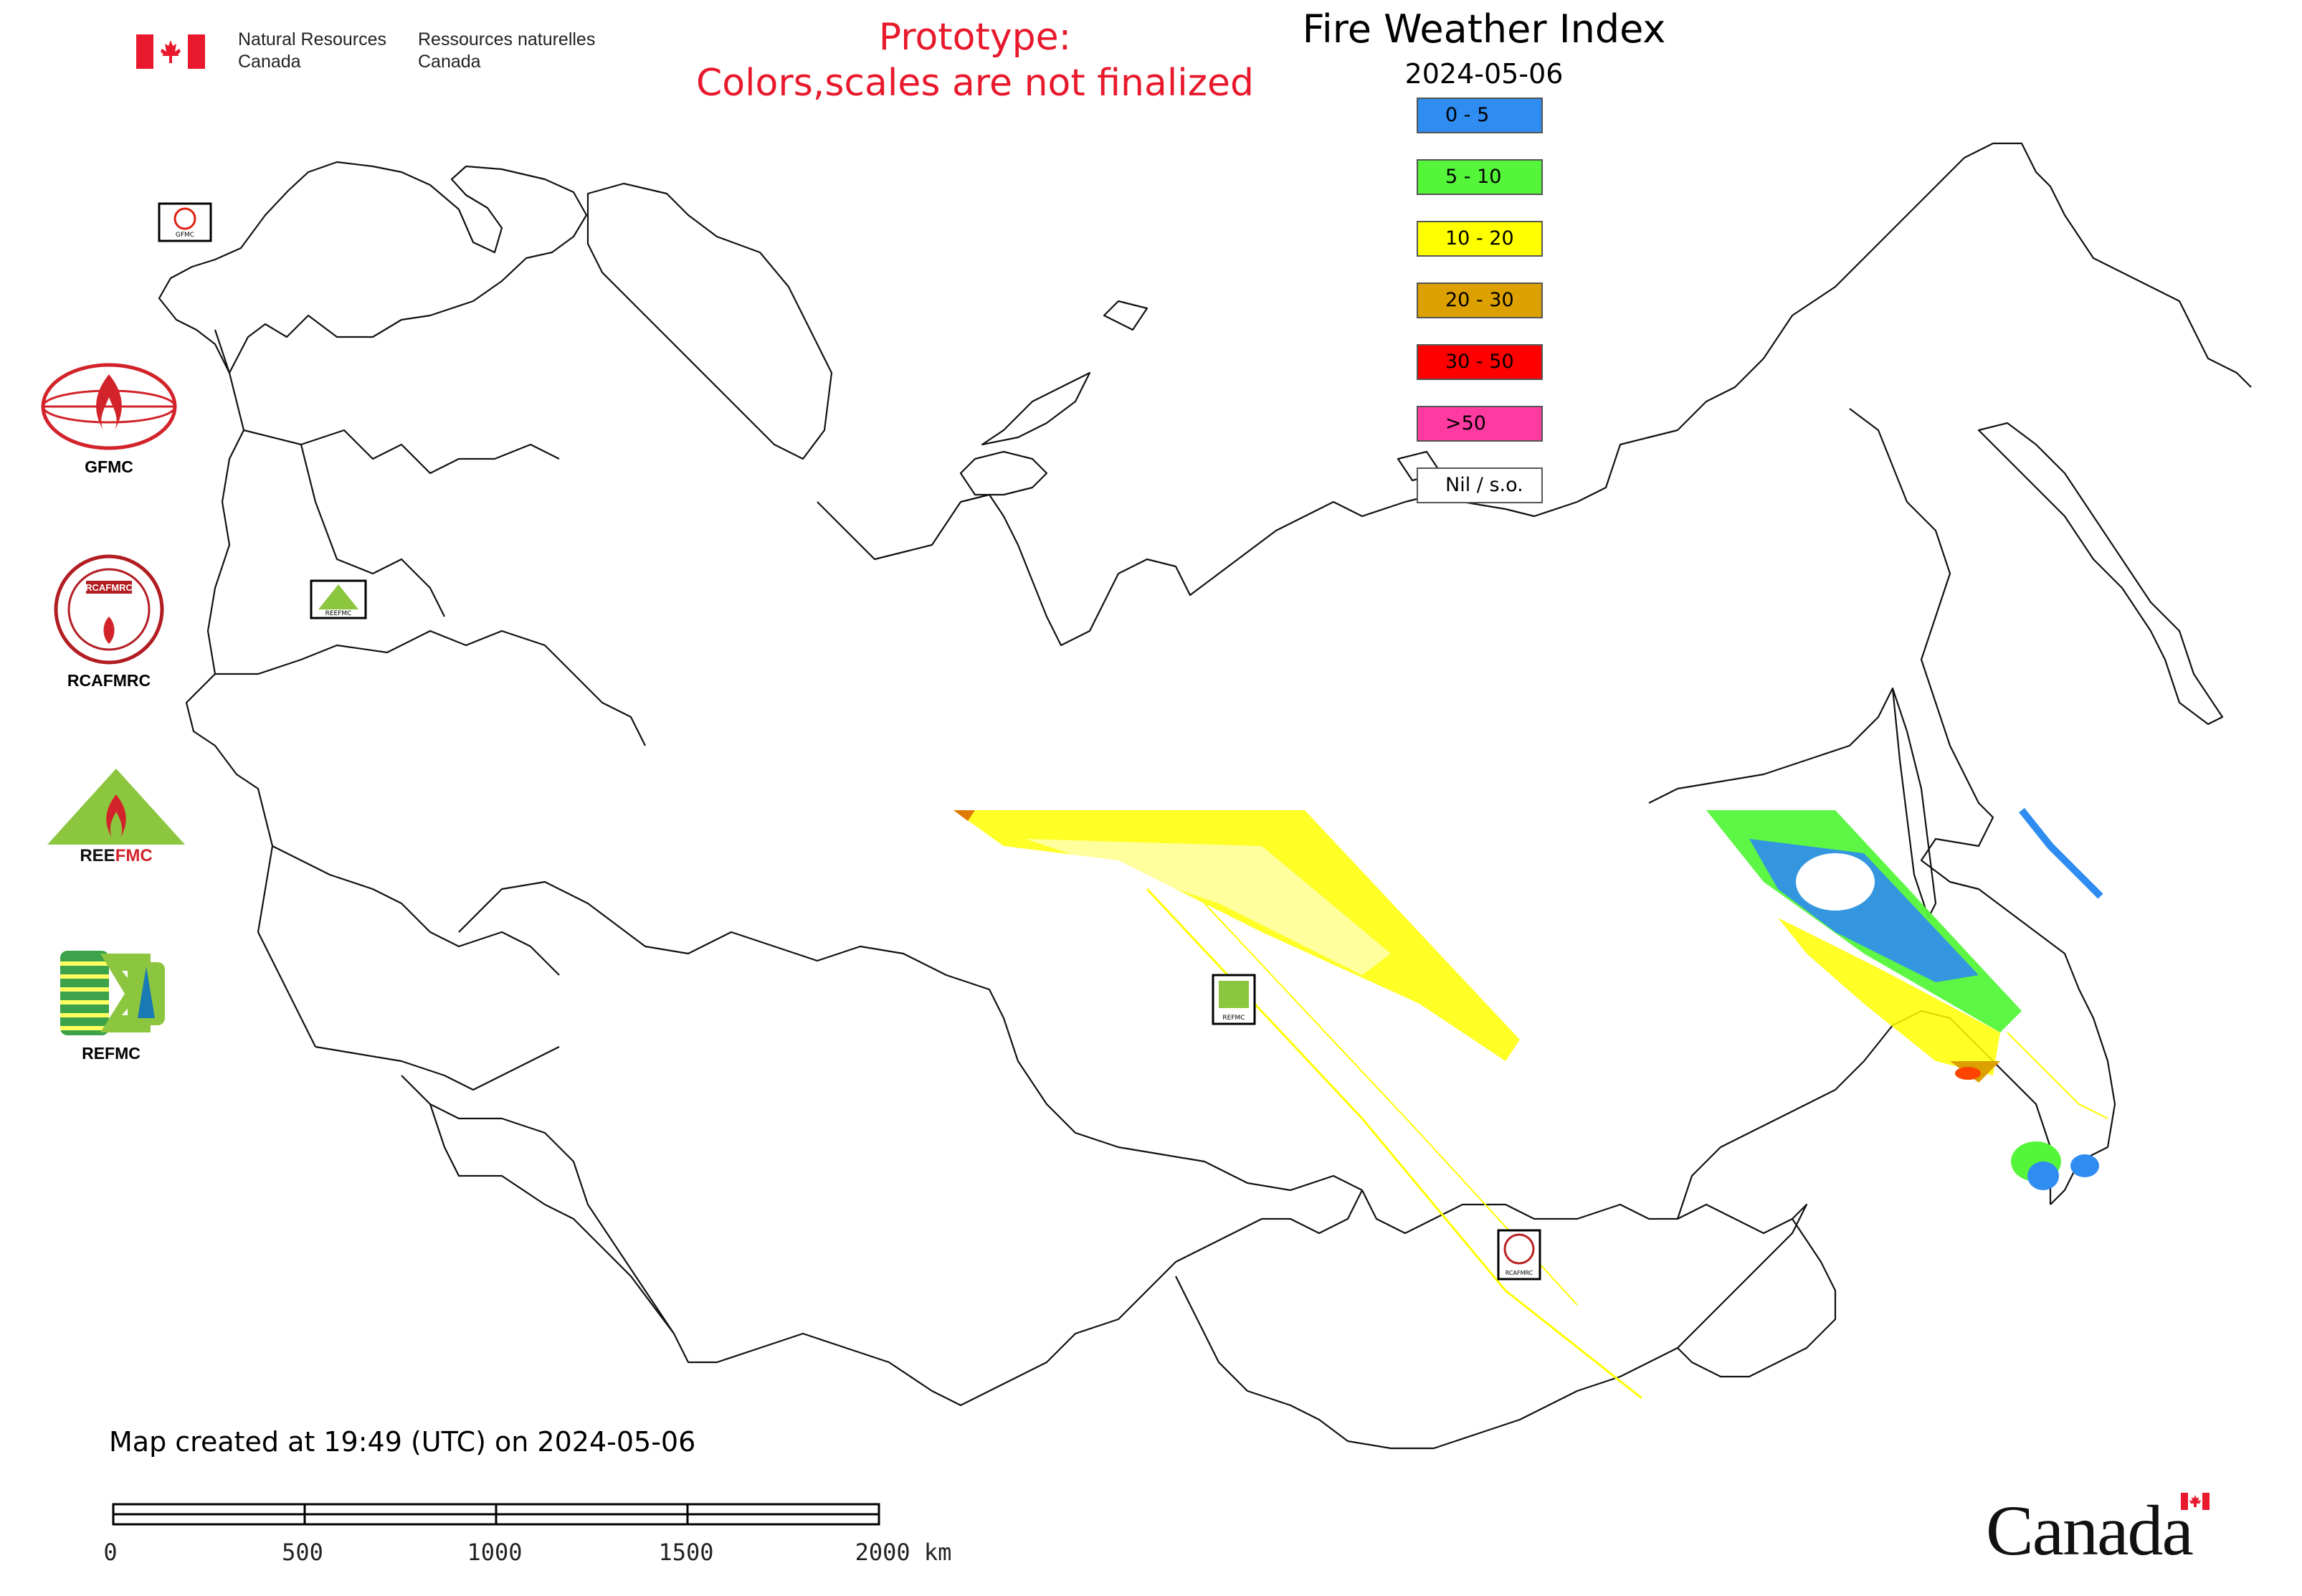  I want to click on coastline-okhotsk, so click(1771, 746).